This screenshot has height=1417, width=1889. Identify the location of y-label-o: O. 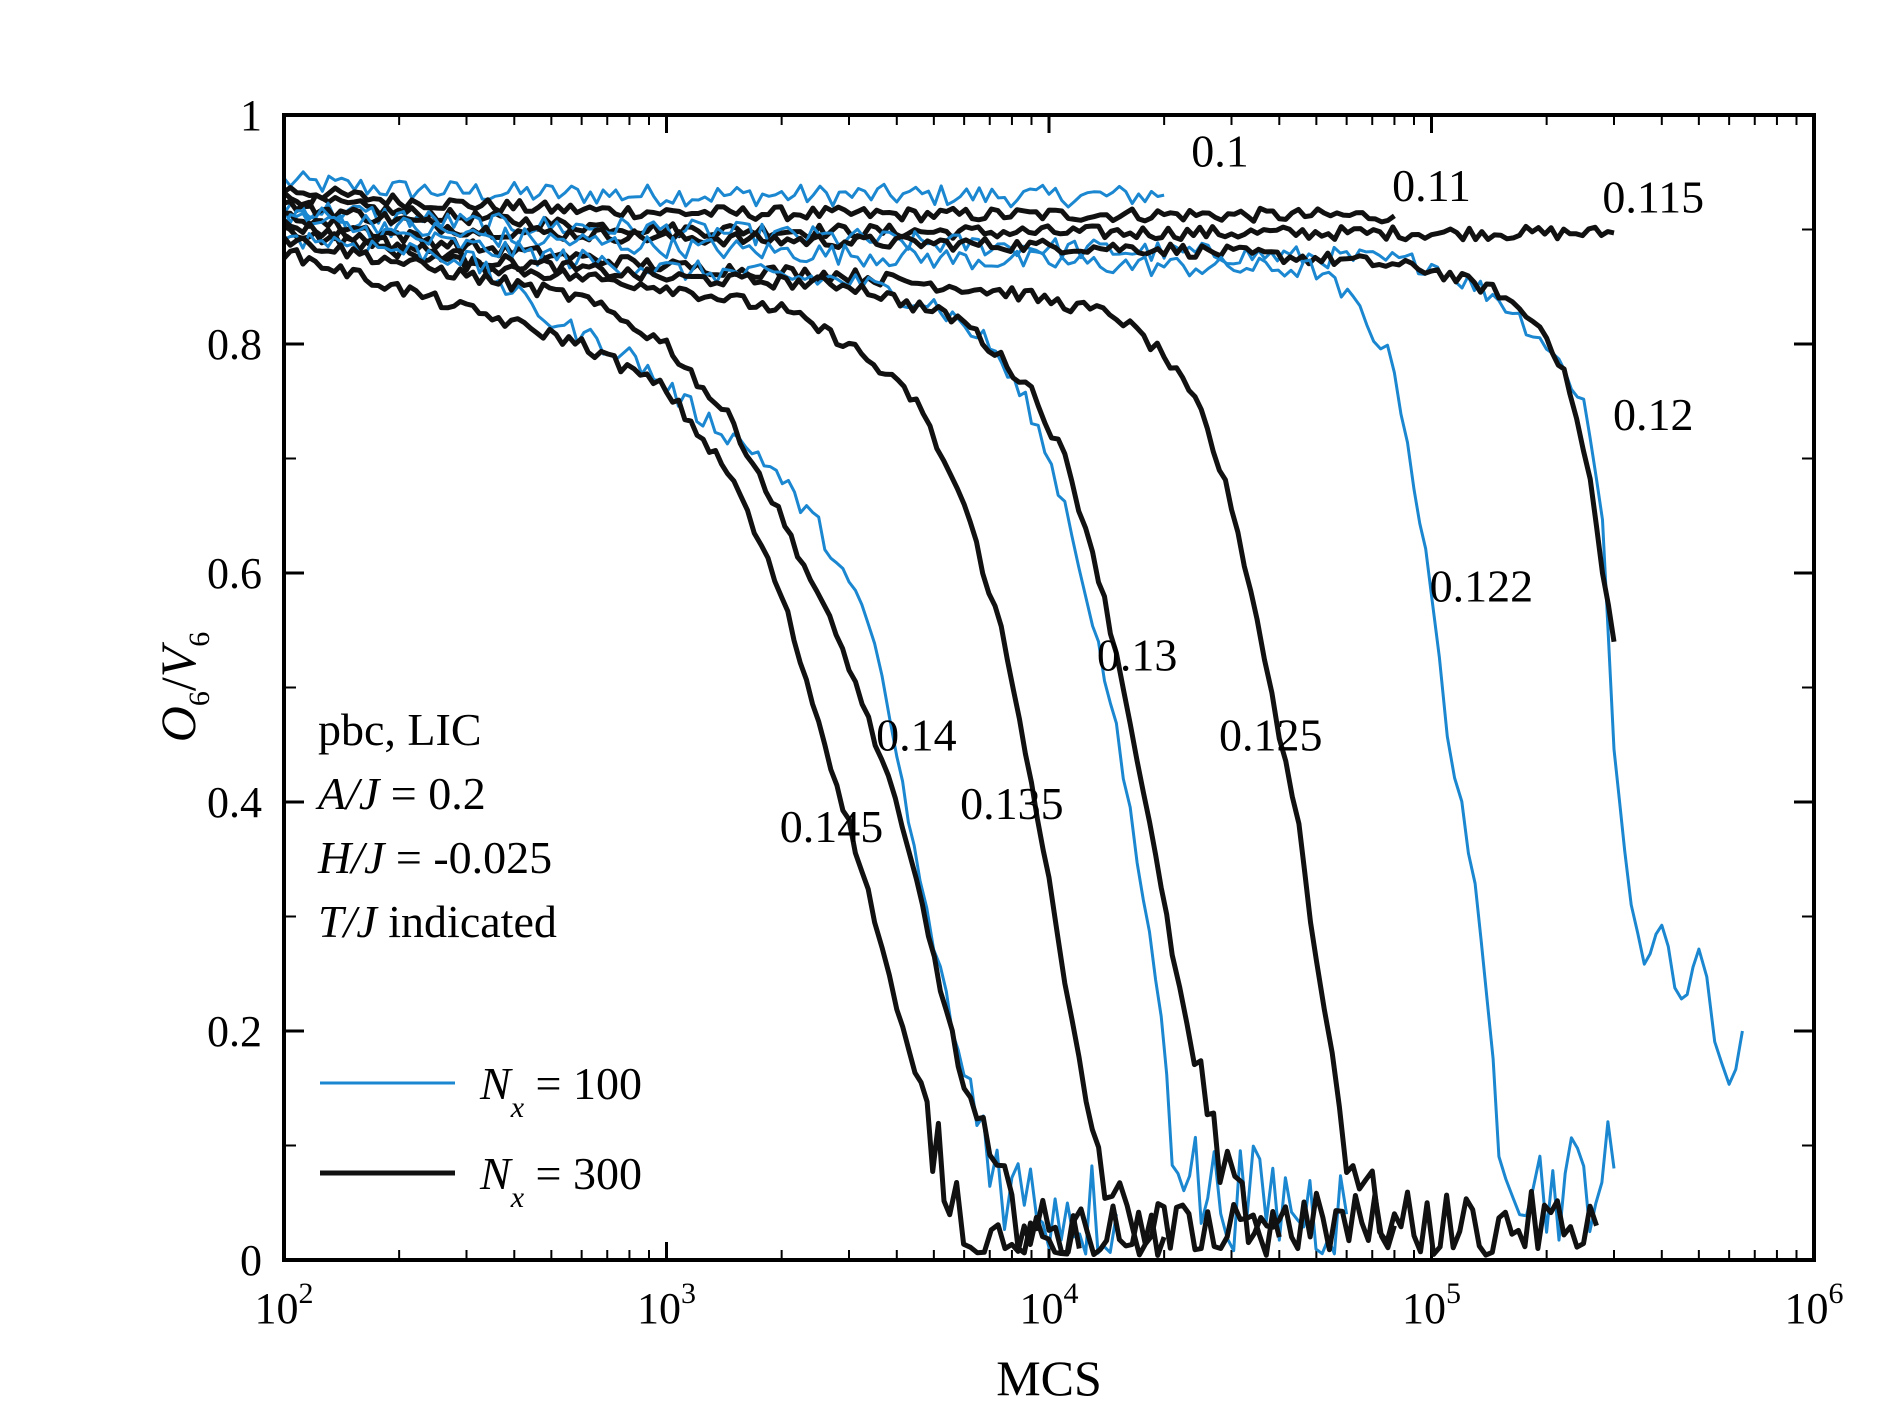
(178, 724).